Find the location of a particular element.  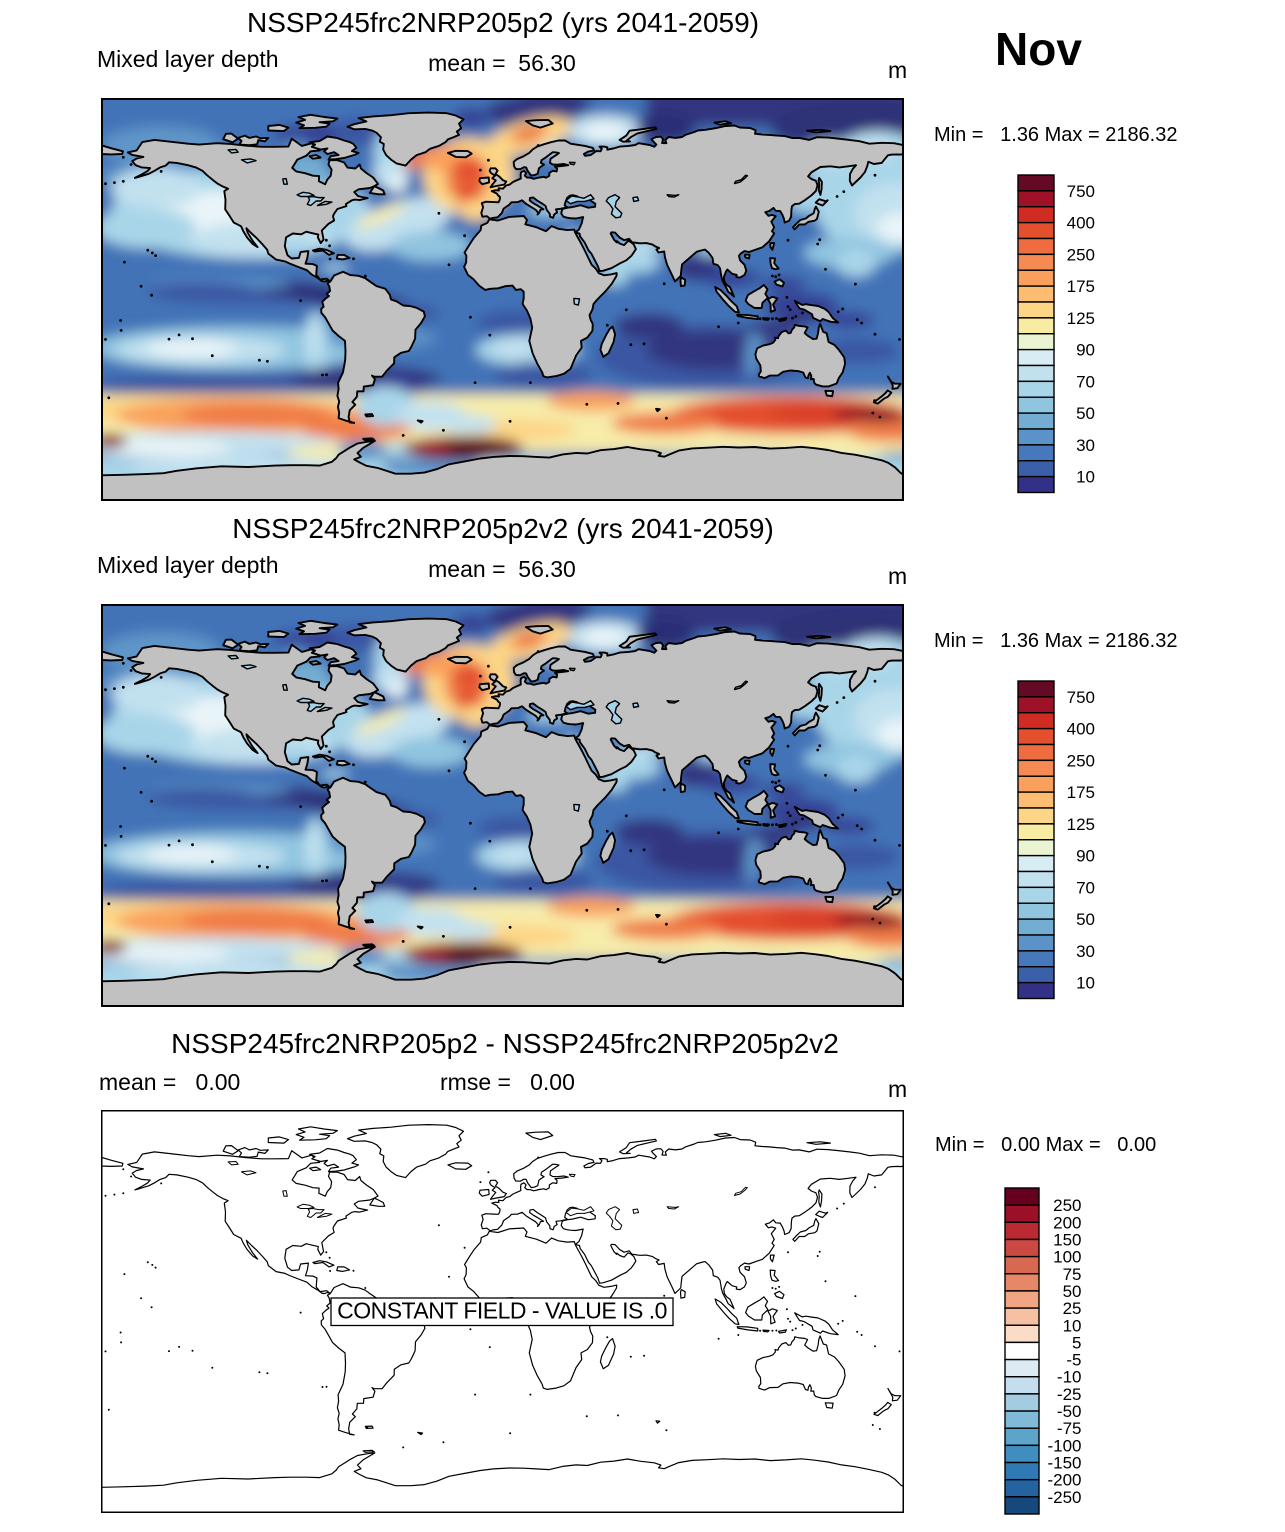

svg-text: -75 is located at coordinates (1069, 1428).